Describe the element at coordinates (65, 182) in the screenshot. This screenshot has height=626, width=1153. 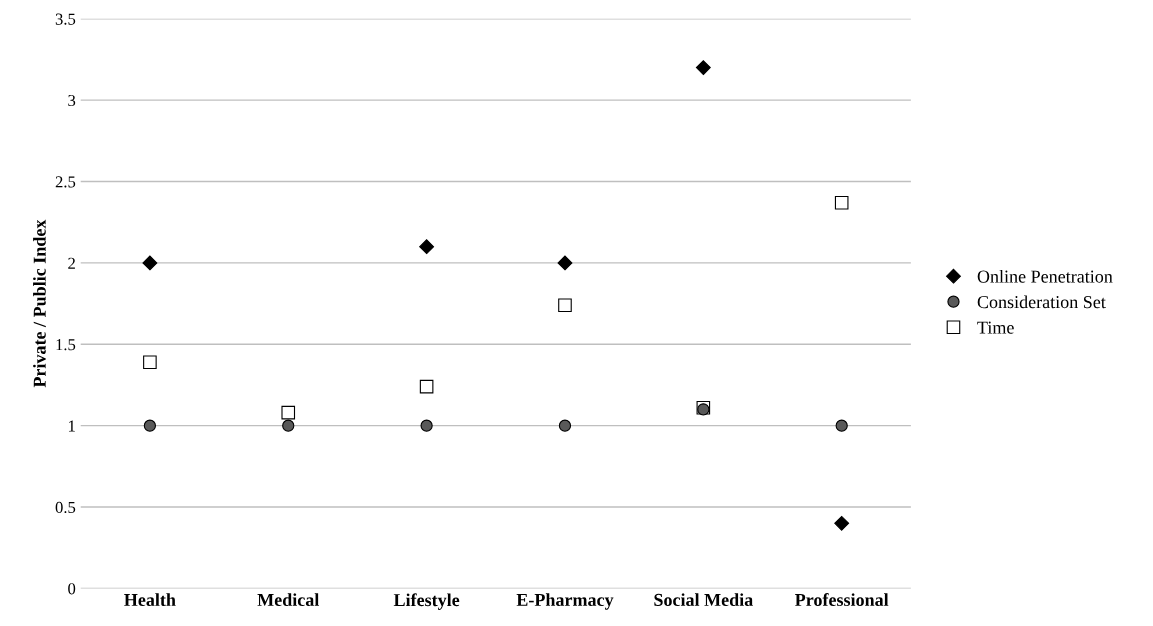
I see `y-tick-label: 2.5` at that location.